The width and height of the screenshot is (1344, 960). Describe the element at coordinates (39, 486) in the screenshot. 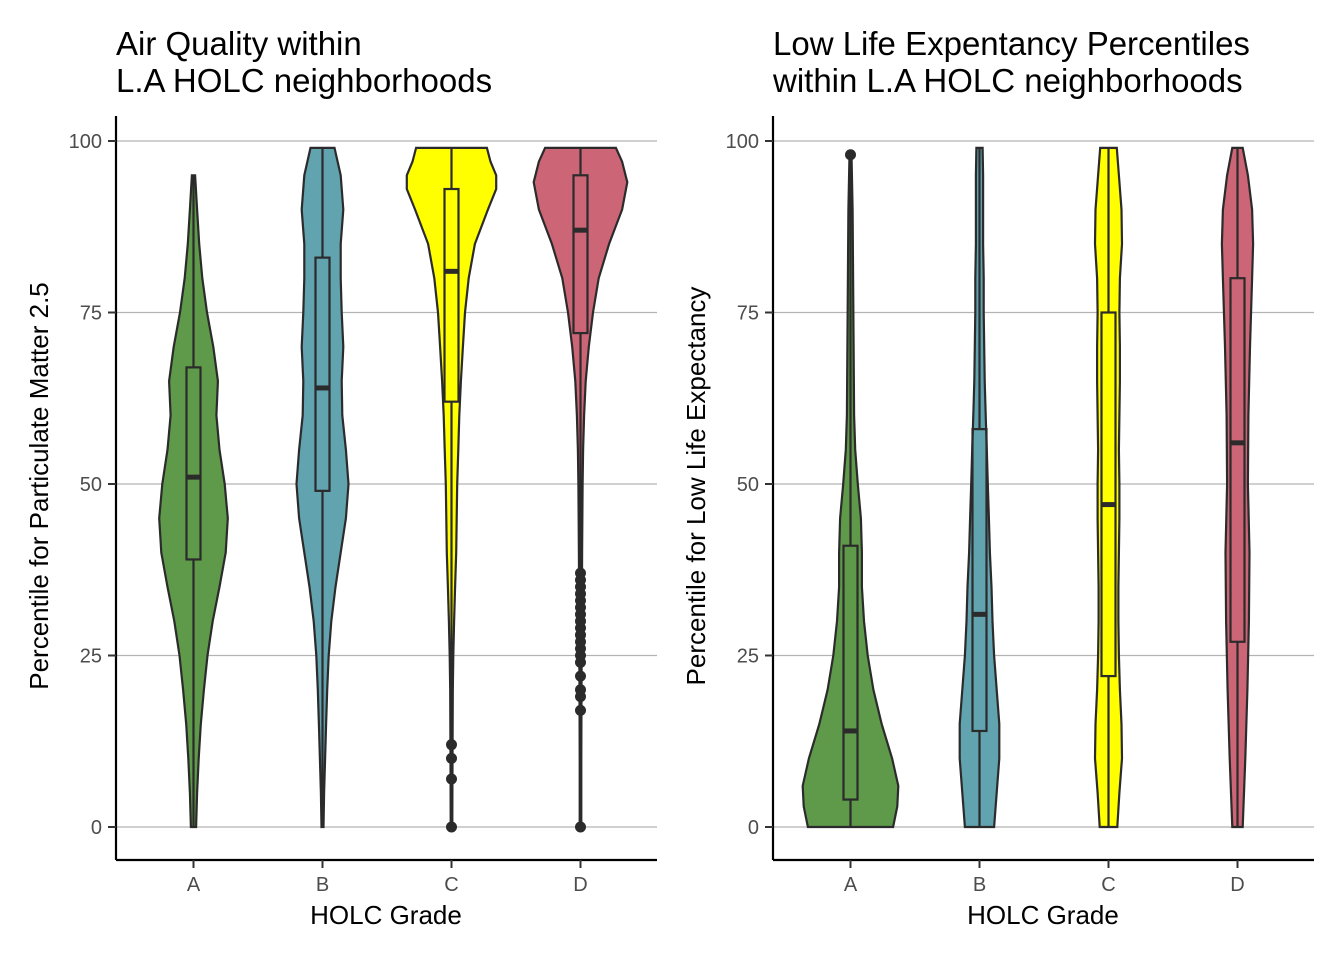

I see `y-axis-title: Percentile for Particulate Matter 2.5` at that location.